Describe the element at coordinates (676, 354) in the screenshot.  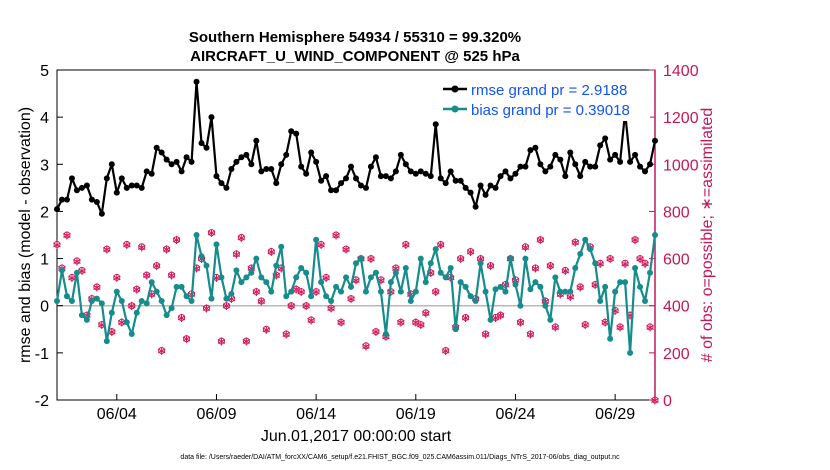
I see `y-tick-label-right: 200` at that location.